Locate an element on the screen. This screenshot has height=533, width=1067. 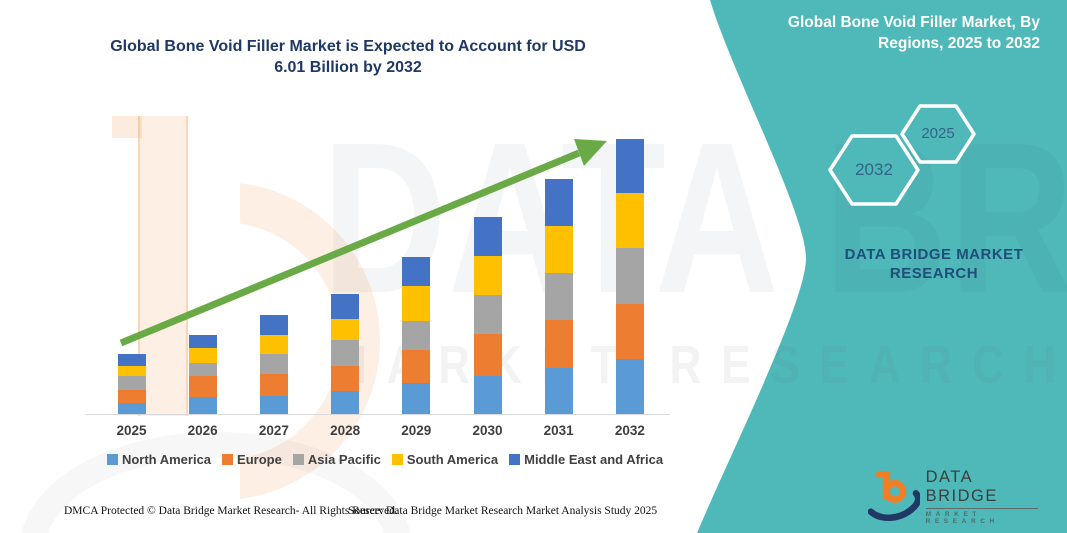
logo-divider is located at coordinates (981, 508).